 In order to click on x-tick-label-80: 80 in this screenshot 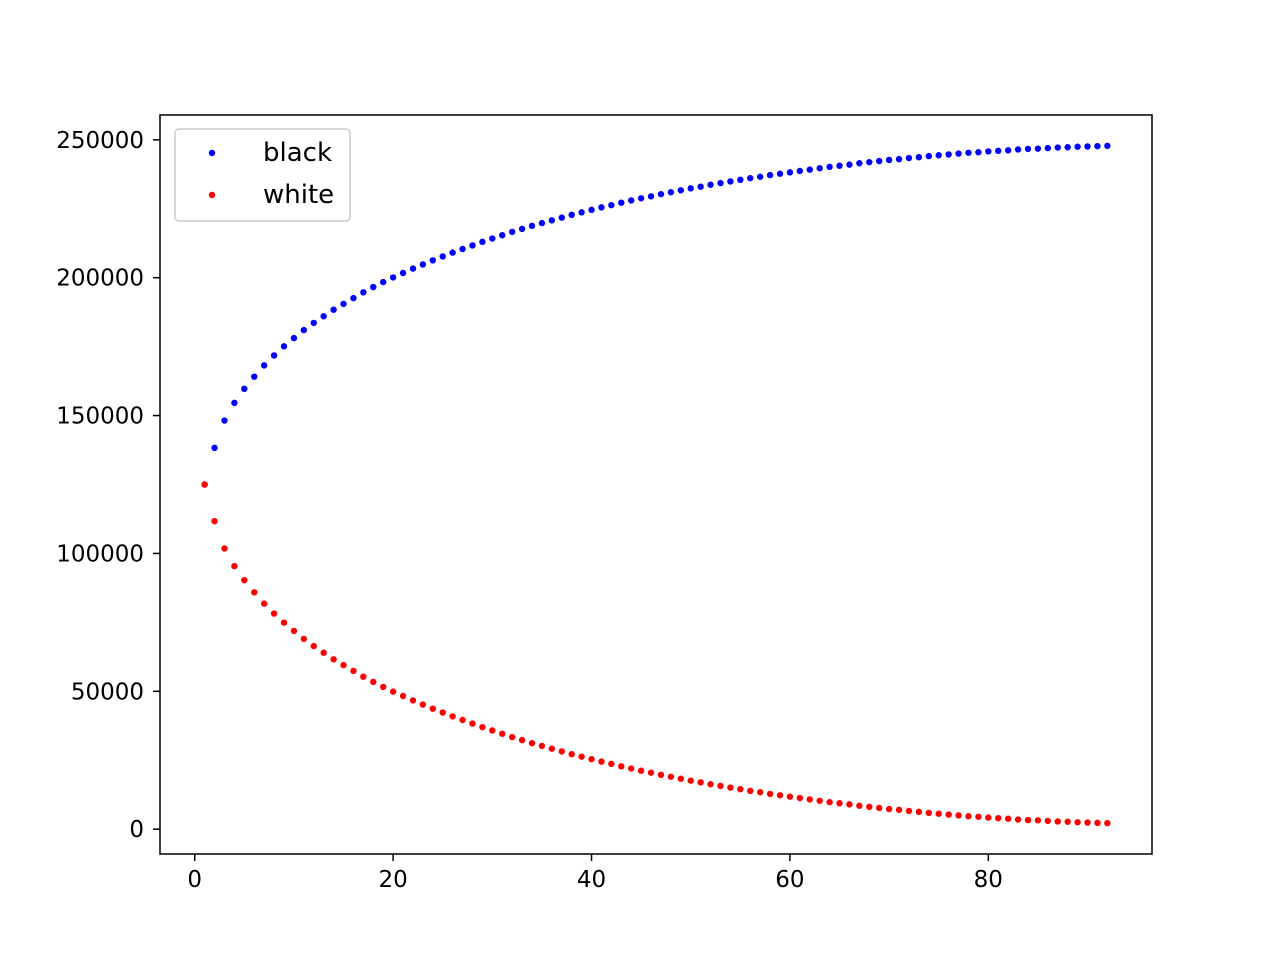, I will do `click(988, 880)`.